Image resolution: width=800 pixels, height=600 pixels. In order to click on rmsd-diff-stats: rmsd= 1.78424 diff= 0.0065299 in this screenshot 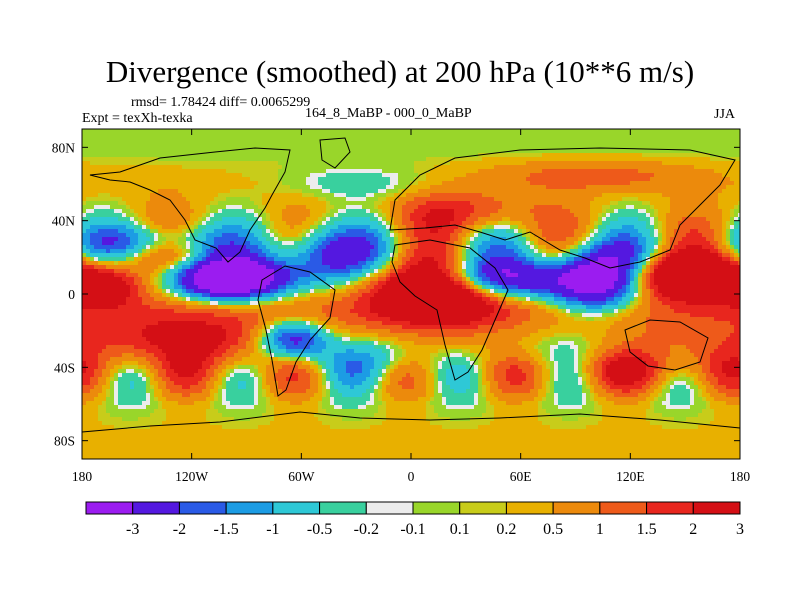, I will do `click(220, 103)`.